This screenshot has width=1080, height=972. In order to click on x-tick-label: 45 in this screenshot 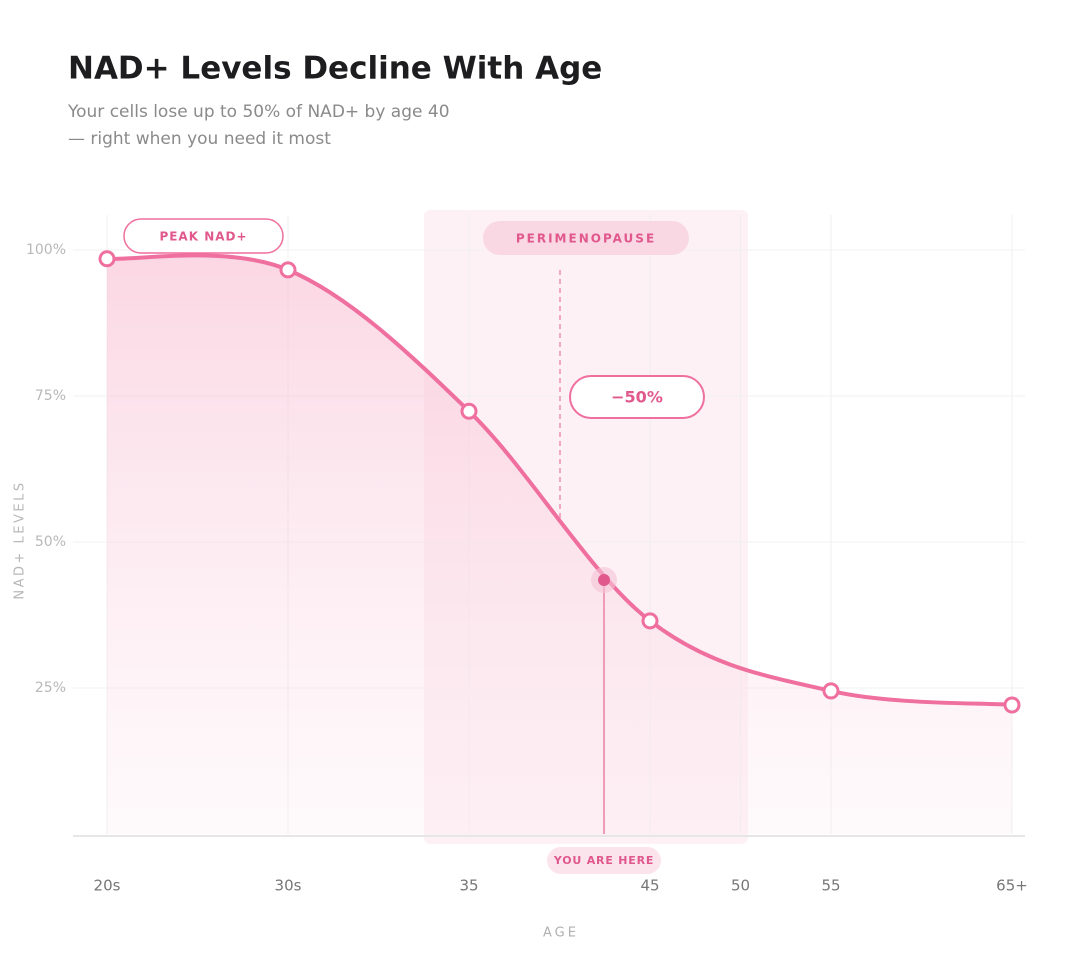, I will do `click(649, 886)`.